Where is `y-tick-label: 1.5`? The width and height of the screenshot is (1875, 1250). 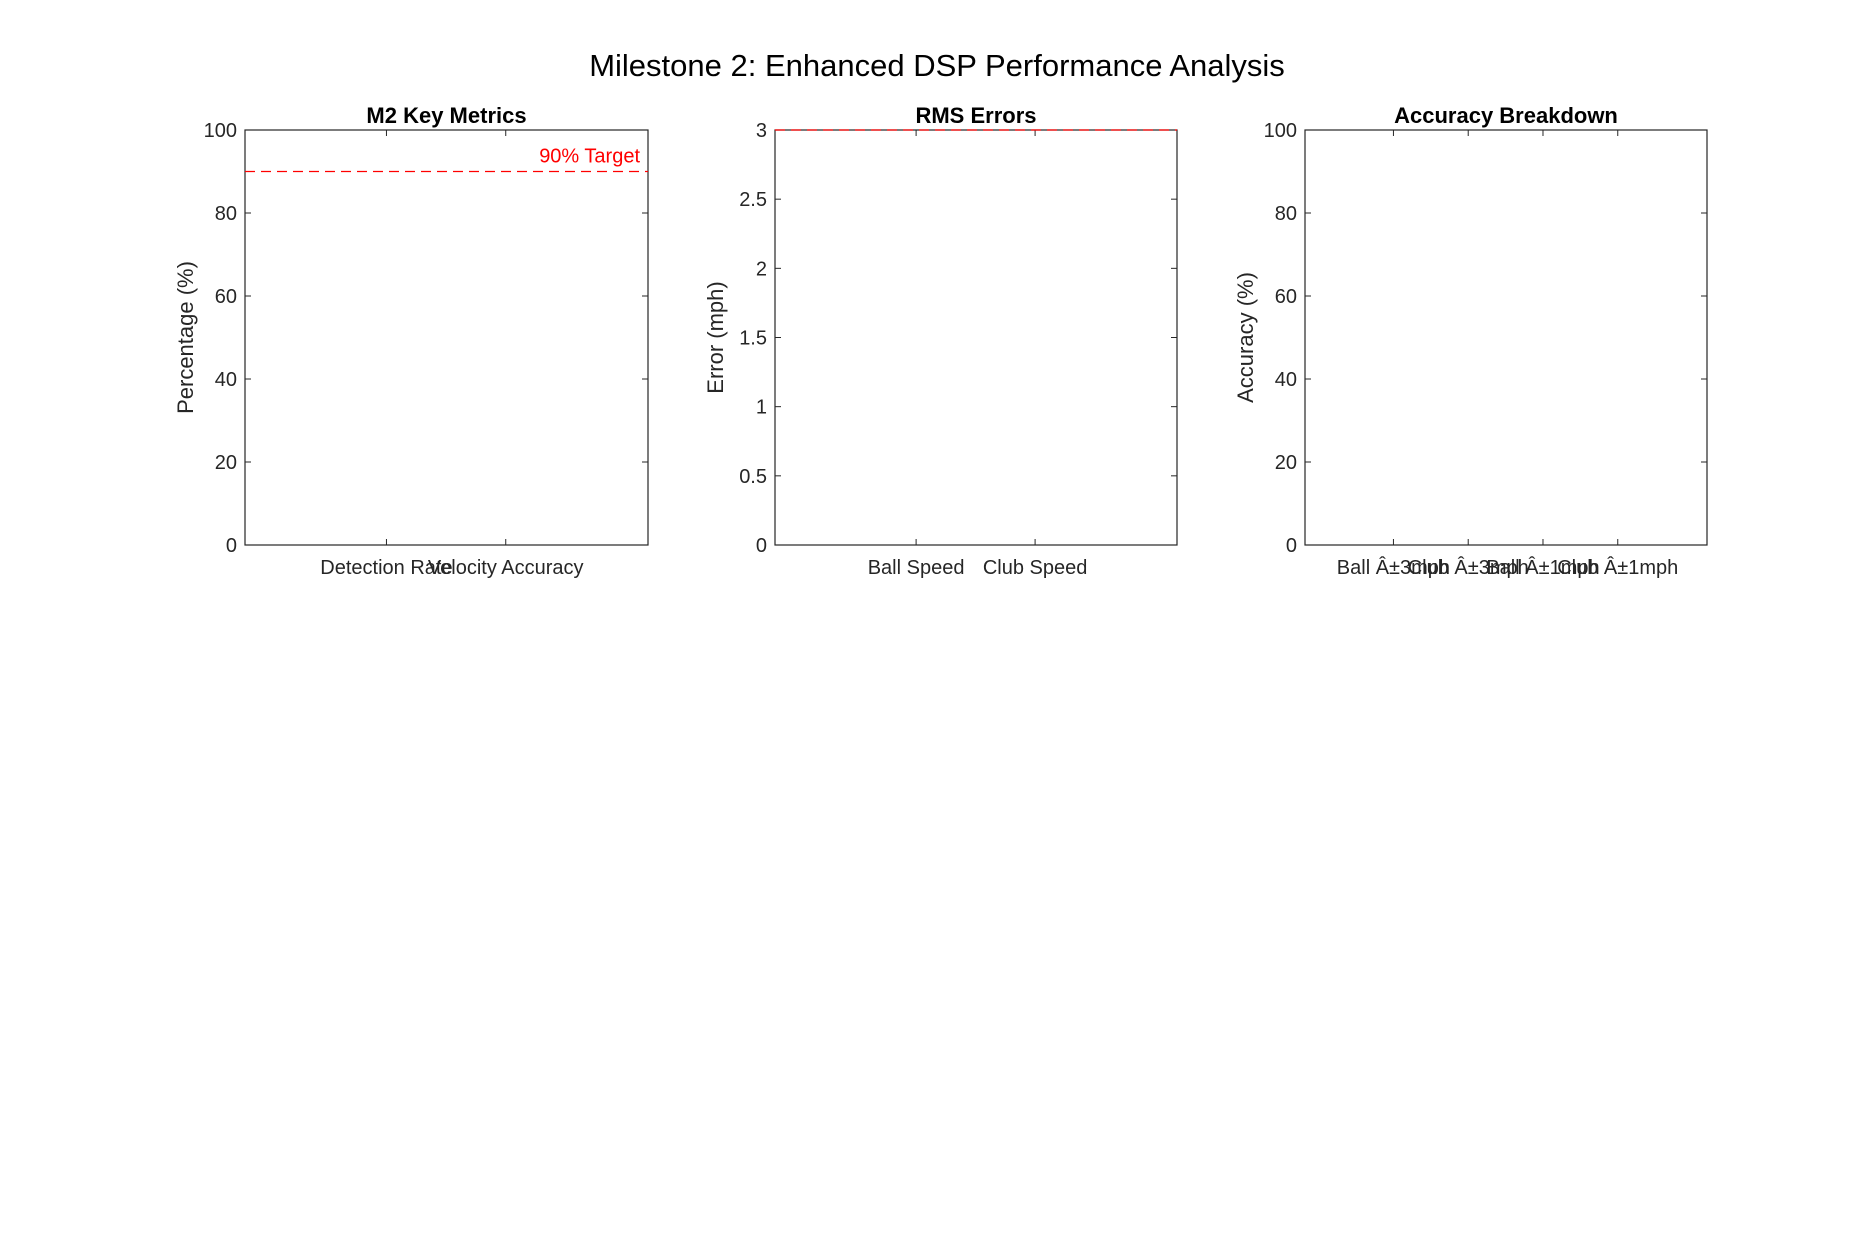
y-tick-label: 1.5 is located at coordinates (753, 339).